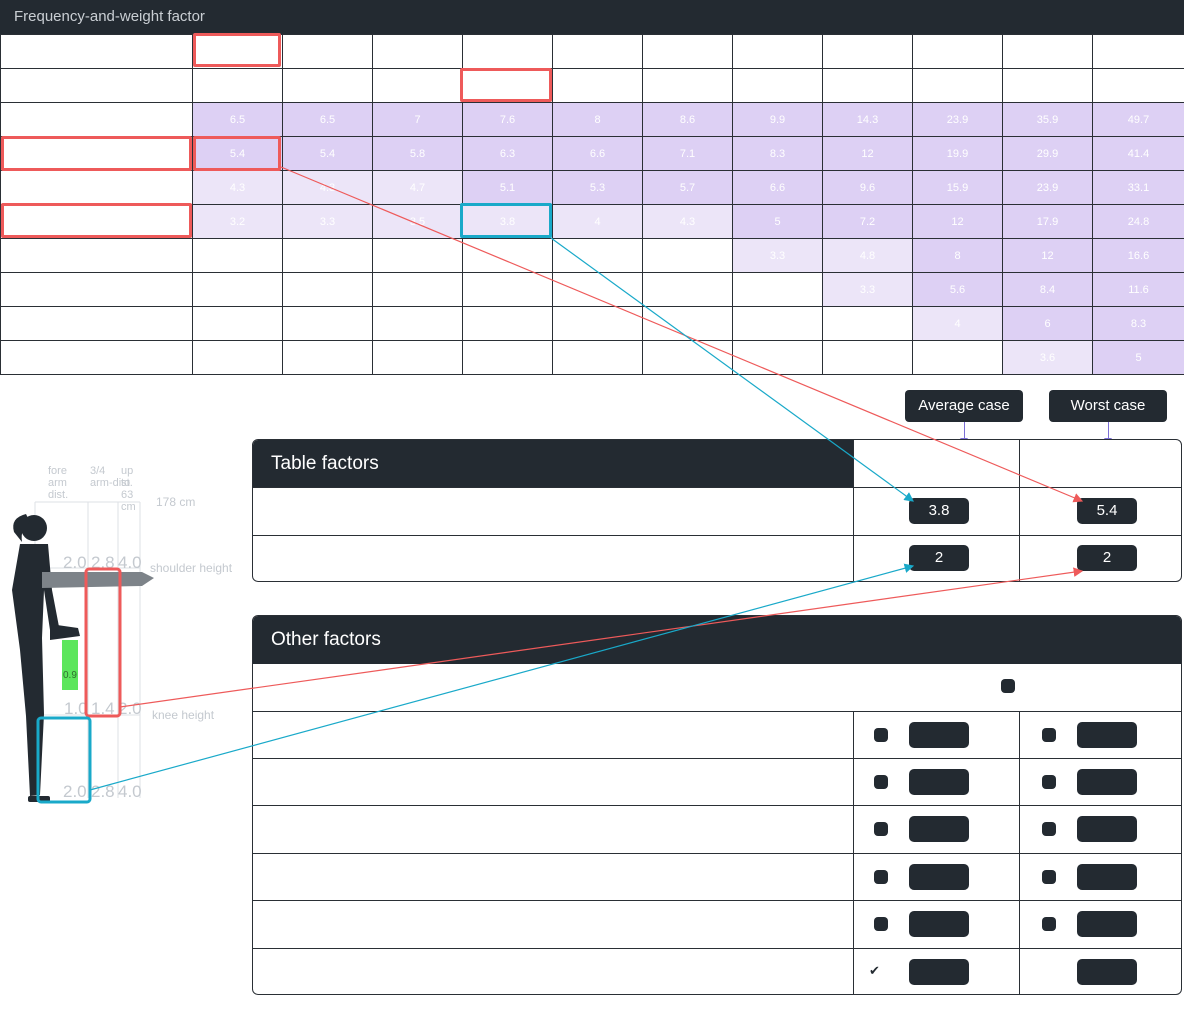 The image size is (1184, 1024). Describe the element at coordinates (1047, 357) in the screenshot. I see `frequency-value: 3.6` at that location.